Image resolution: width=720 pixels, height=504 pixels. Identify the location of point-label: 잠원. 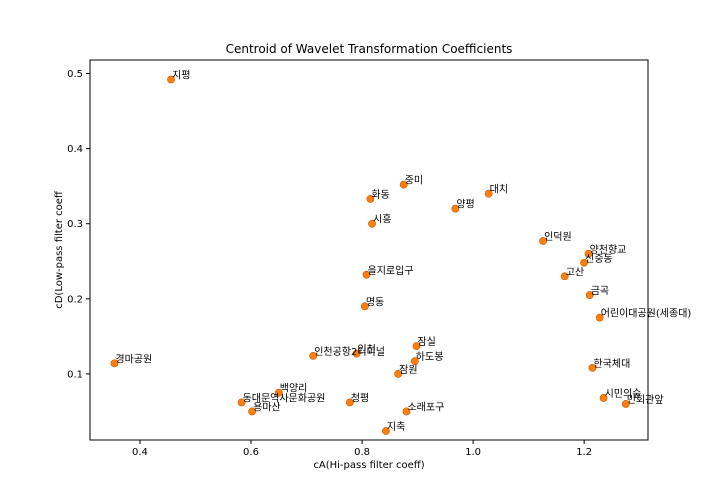
(408, 370).